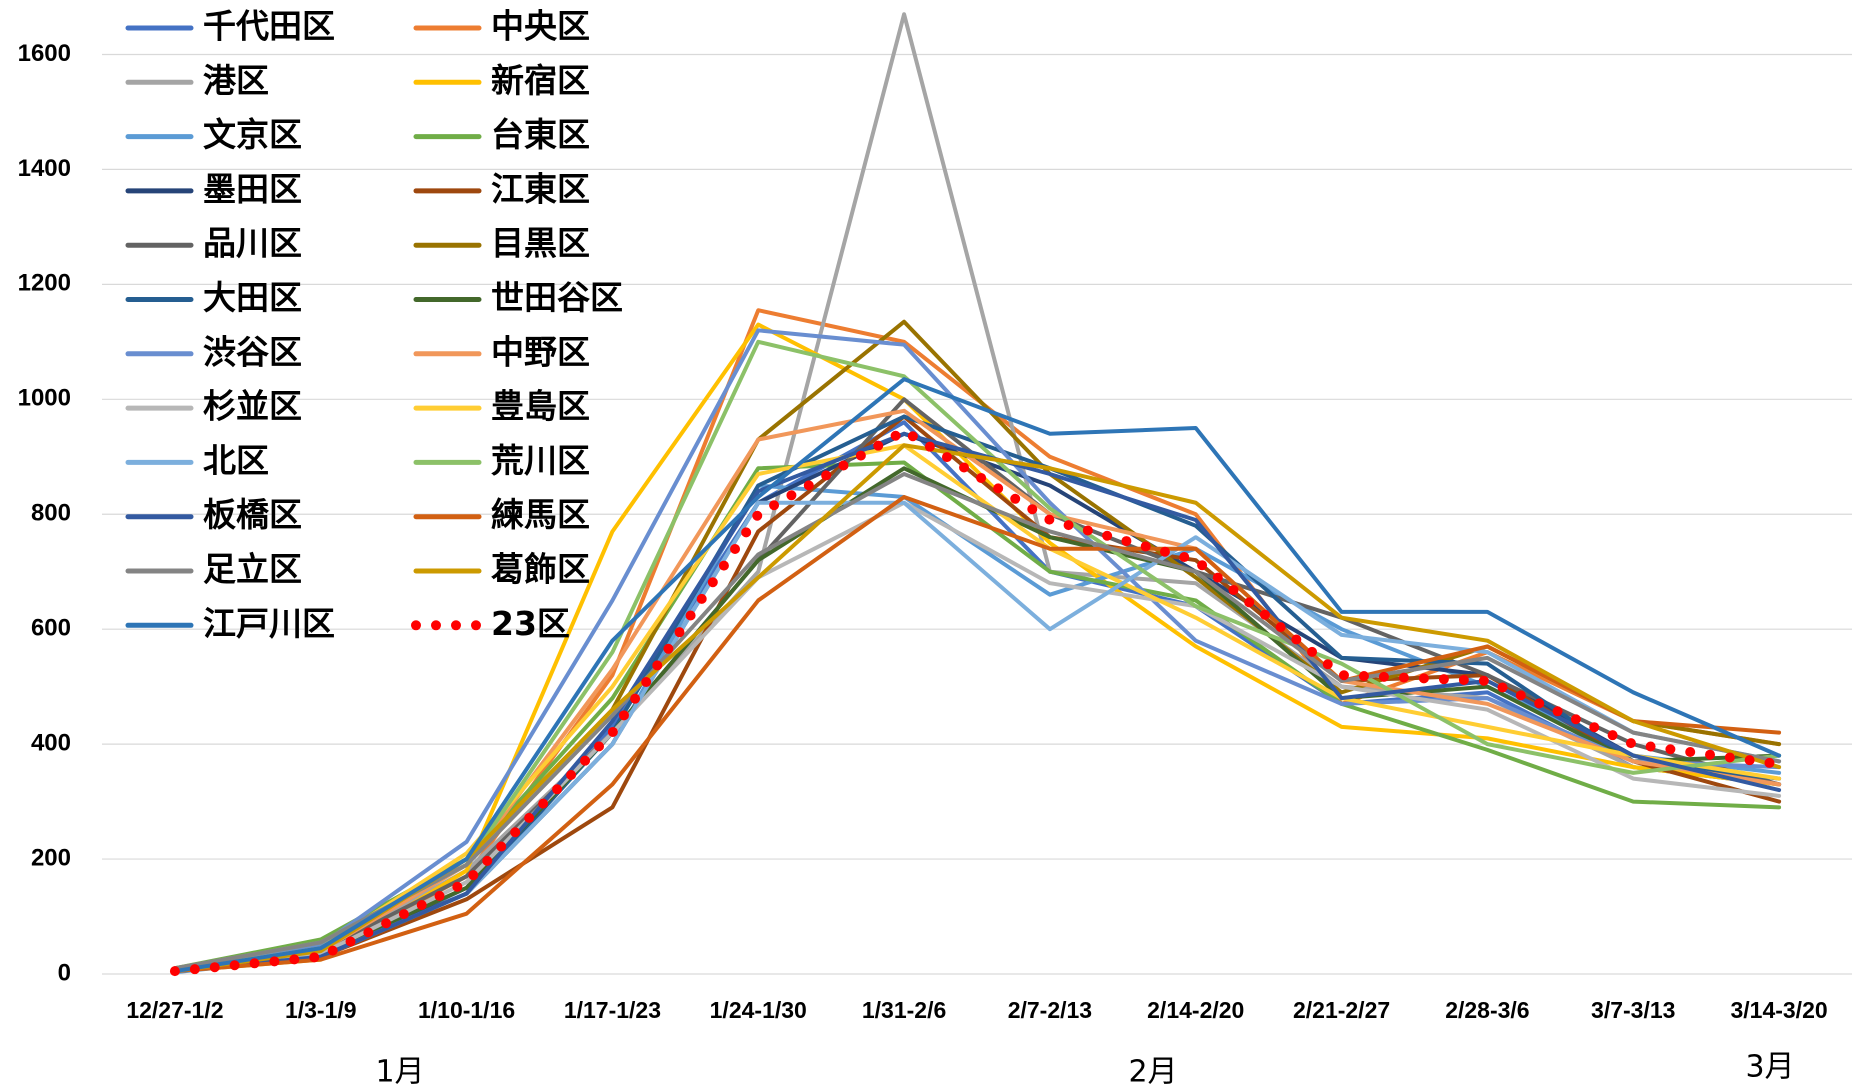  What do you see at coordinates (540, 514) in the screenshot?
I see `legend-label: 練馬区` at bounding box center [540, 514].